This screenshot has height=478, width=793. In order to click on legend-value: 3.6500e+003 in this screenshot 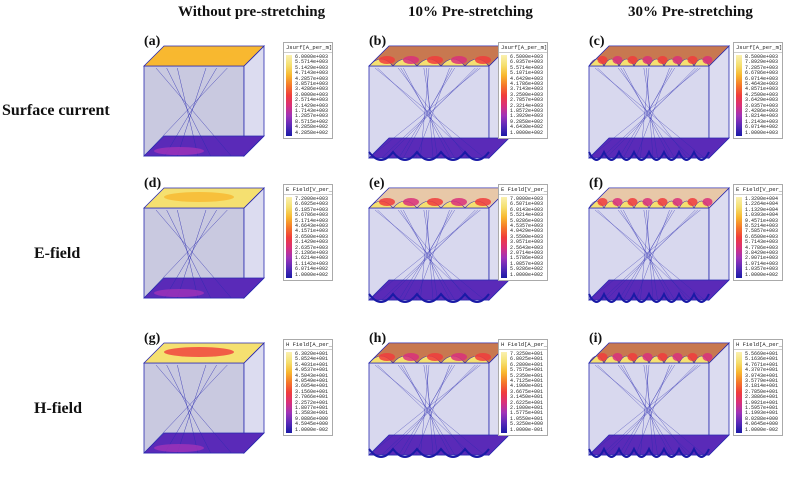, I will do `click(312, 236)`.